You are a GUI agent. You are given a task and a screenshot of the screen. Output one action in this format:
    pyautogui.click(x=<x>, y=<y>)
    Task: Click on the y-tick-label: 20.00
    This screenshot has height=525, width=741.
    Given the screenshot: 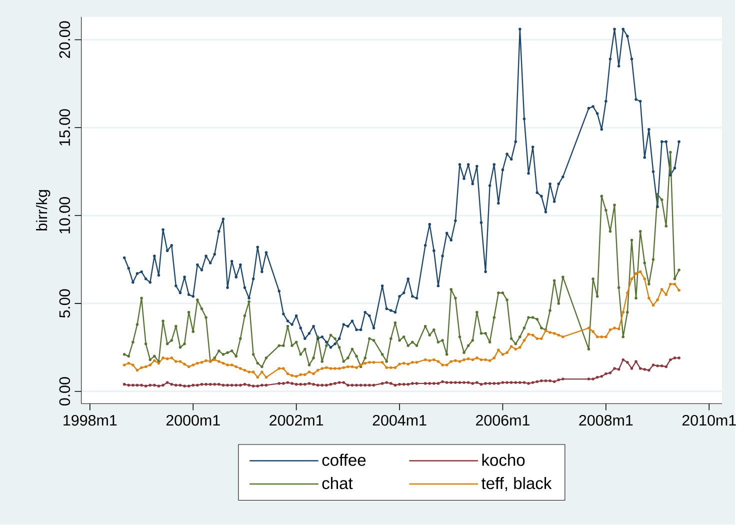 What is the action you would take?
    pyautogui.click(x=64, y=39)
    